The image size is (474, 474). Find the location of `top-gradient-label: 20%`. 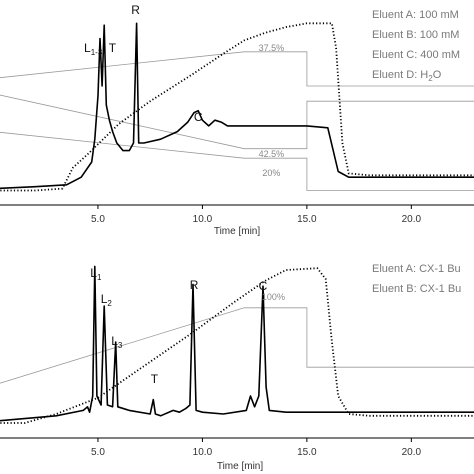

top-gradient-label: 20% is located at coordinates (271, 173).